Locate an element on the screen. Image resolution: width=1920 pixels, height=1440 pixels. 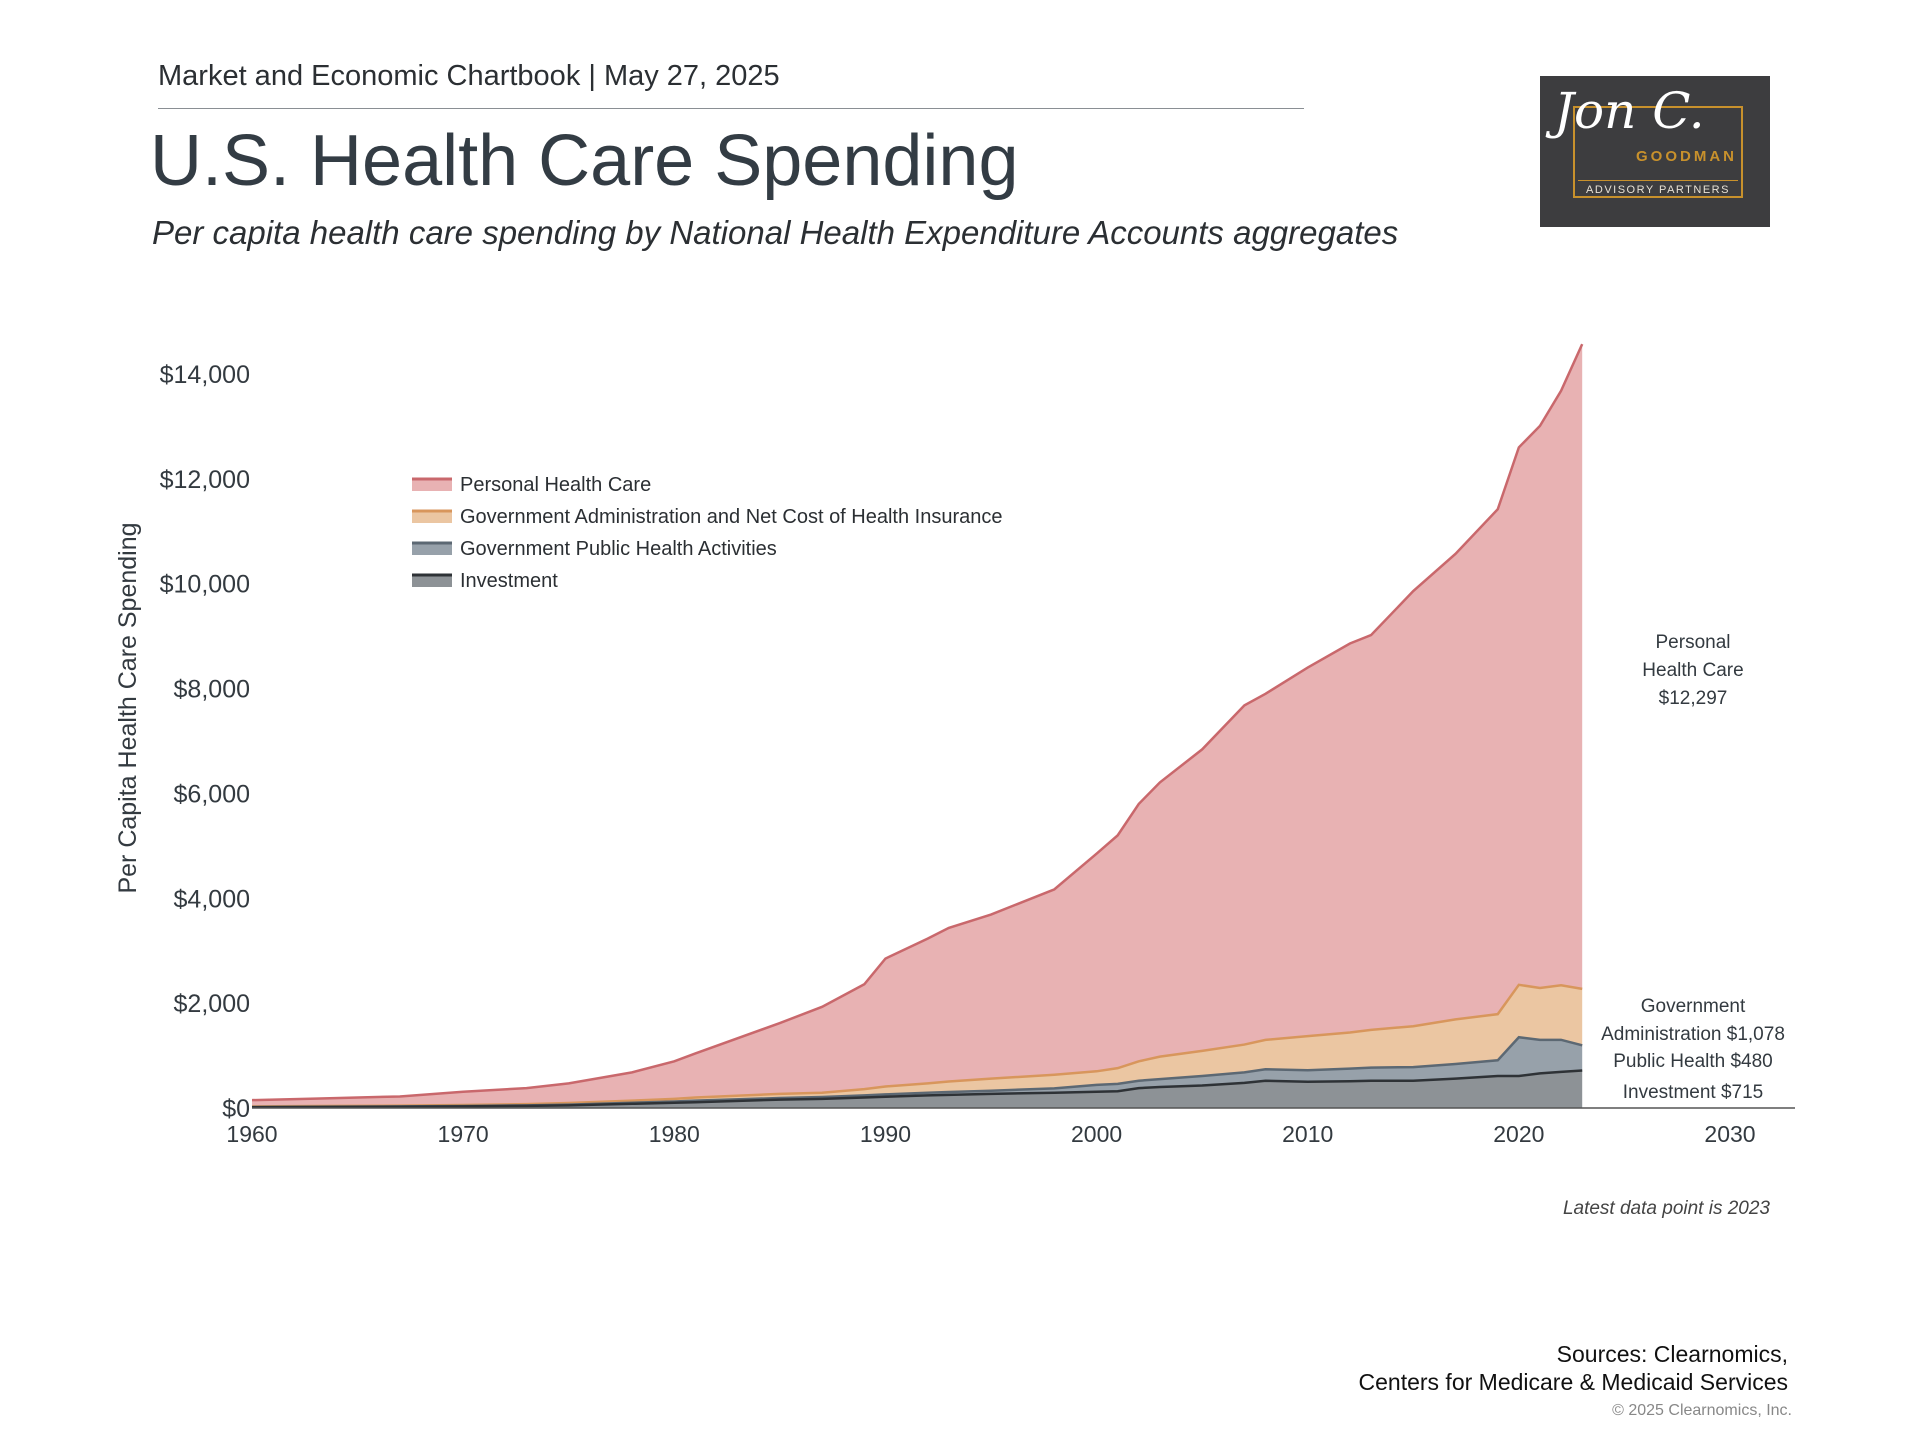
sources-line-2: Centers for Medicare & Medicaid Services is located at coordinates (1573, 1382).